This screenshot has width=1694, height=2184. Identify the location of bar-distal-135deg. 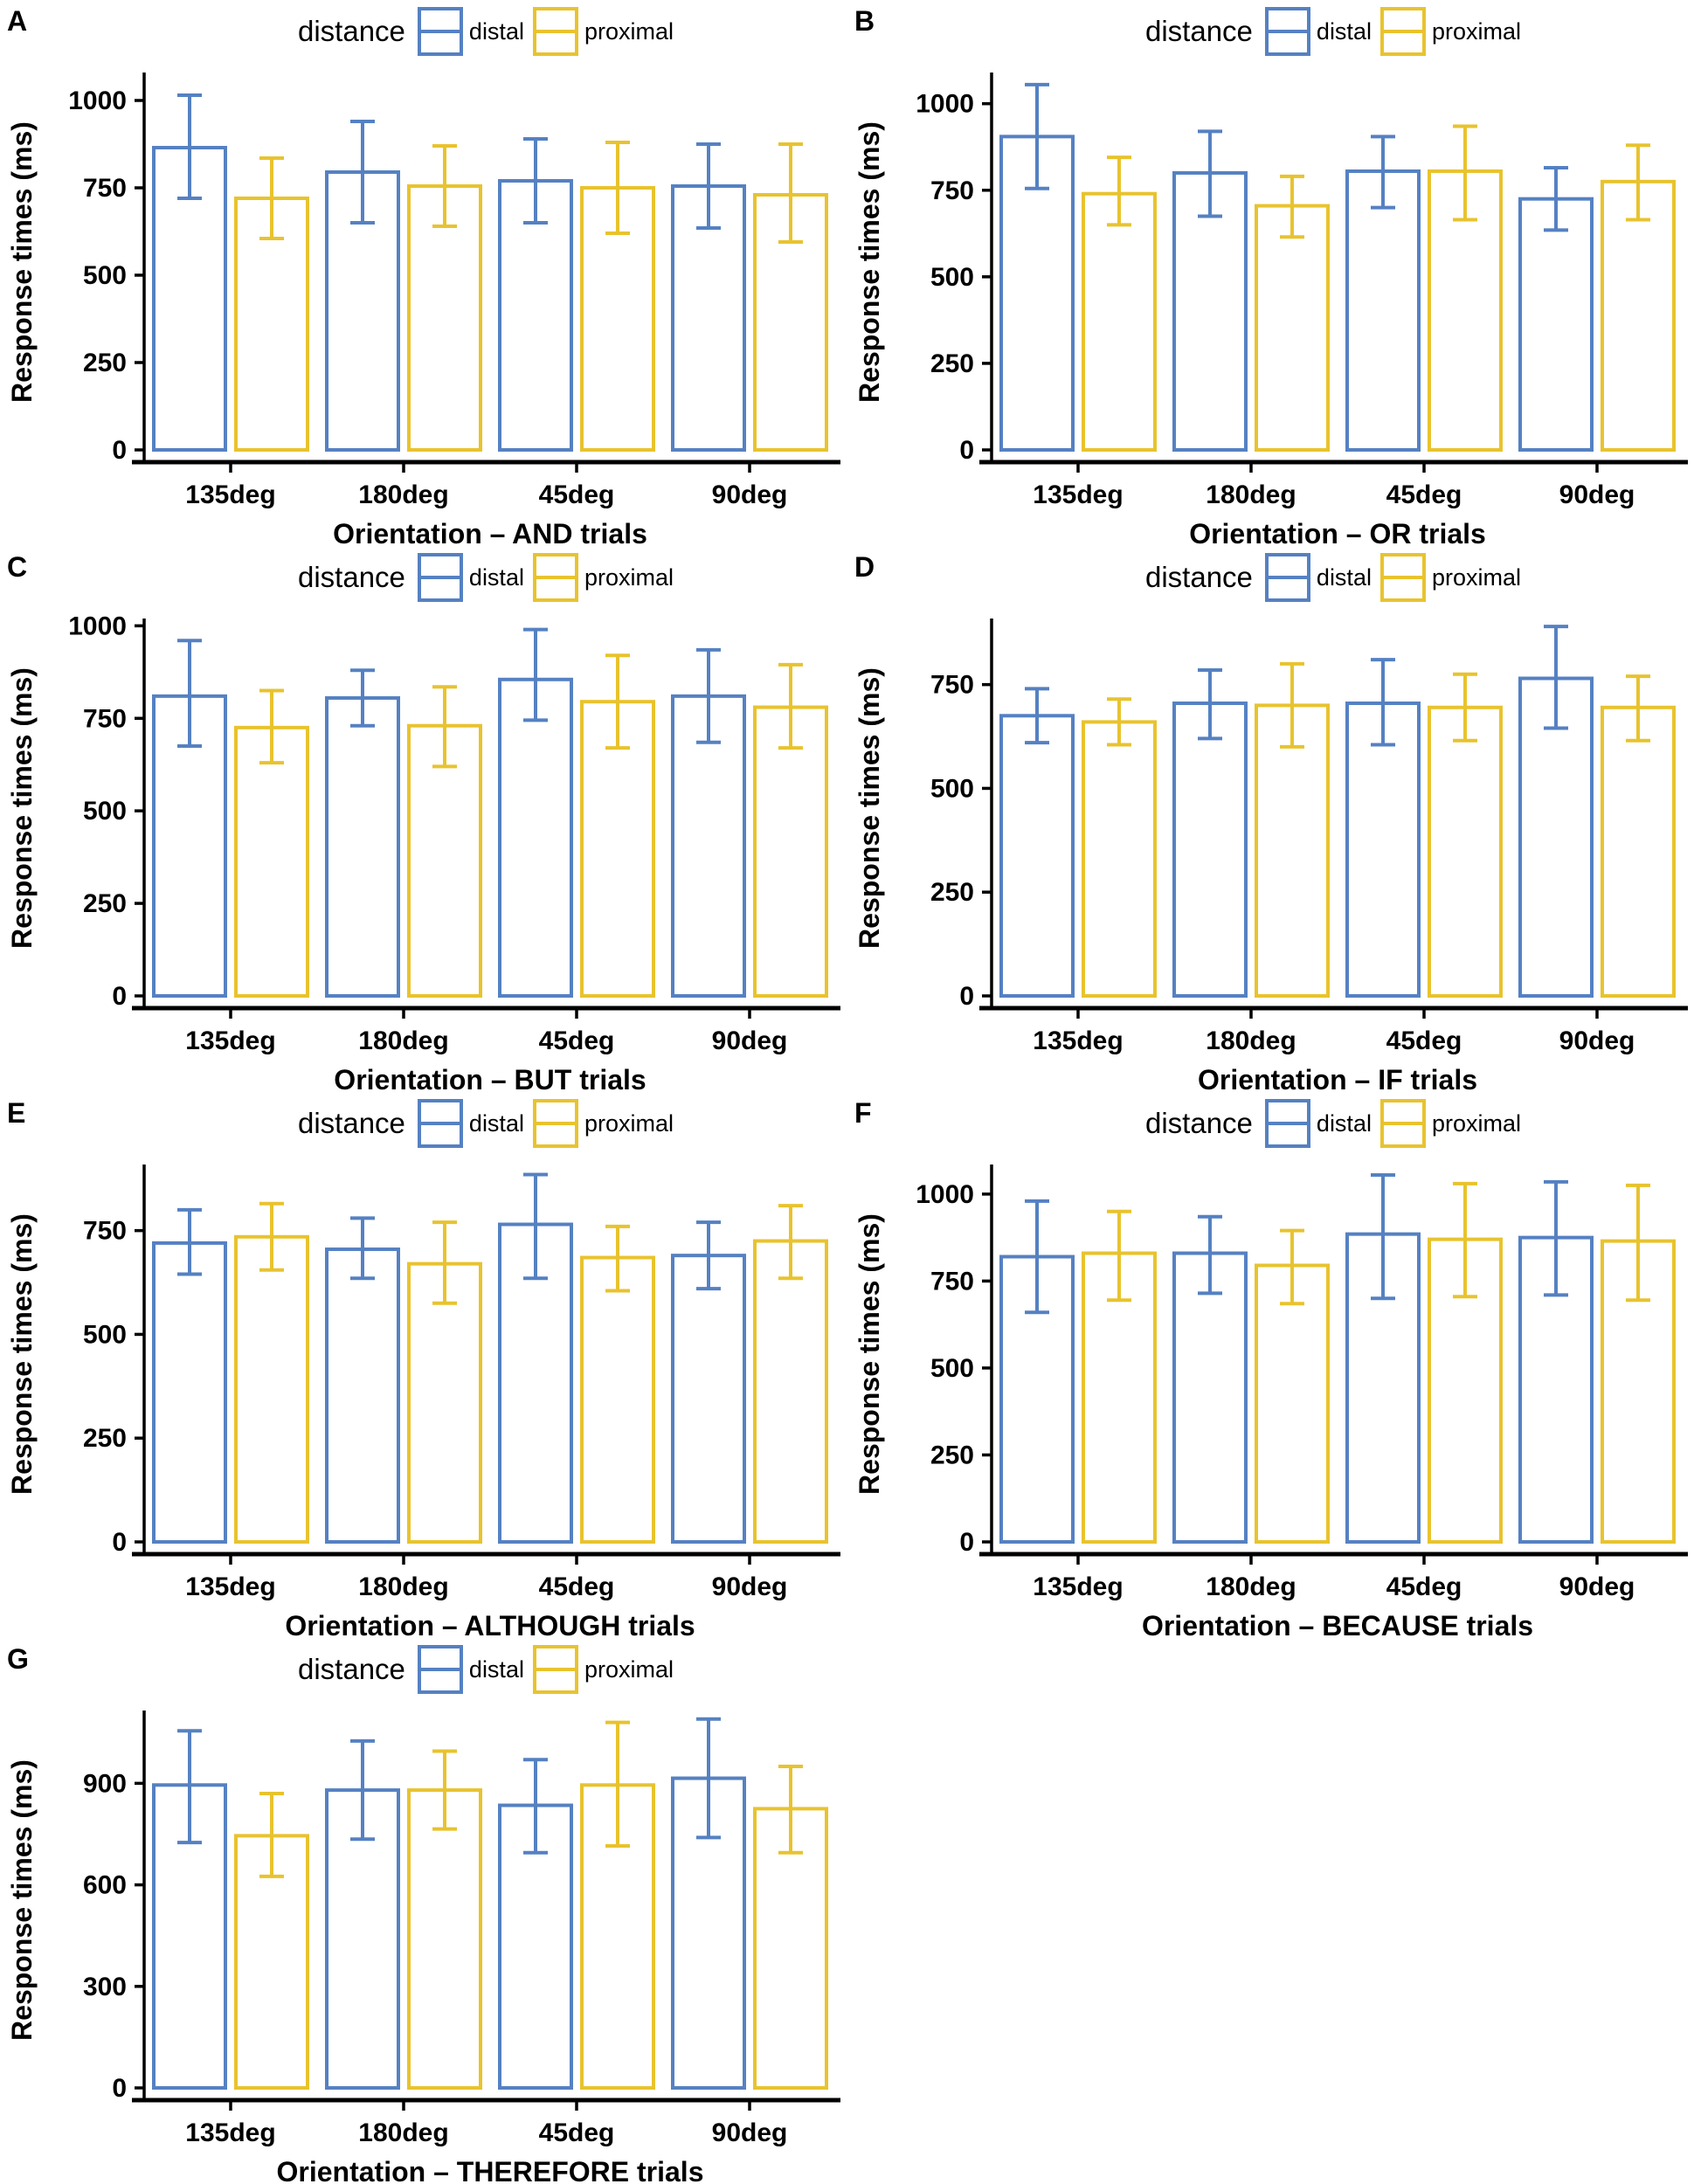
(1037, 856).